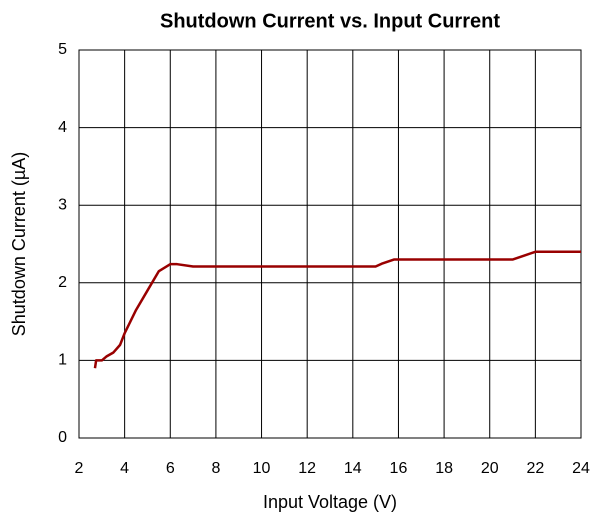 The height and width of the screenshot is (519, 595). I want to click on x-tick-label: 22, so click(535, 468).